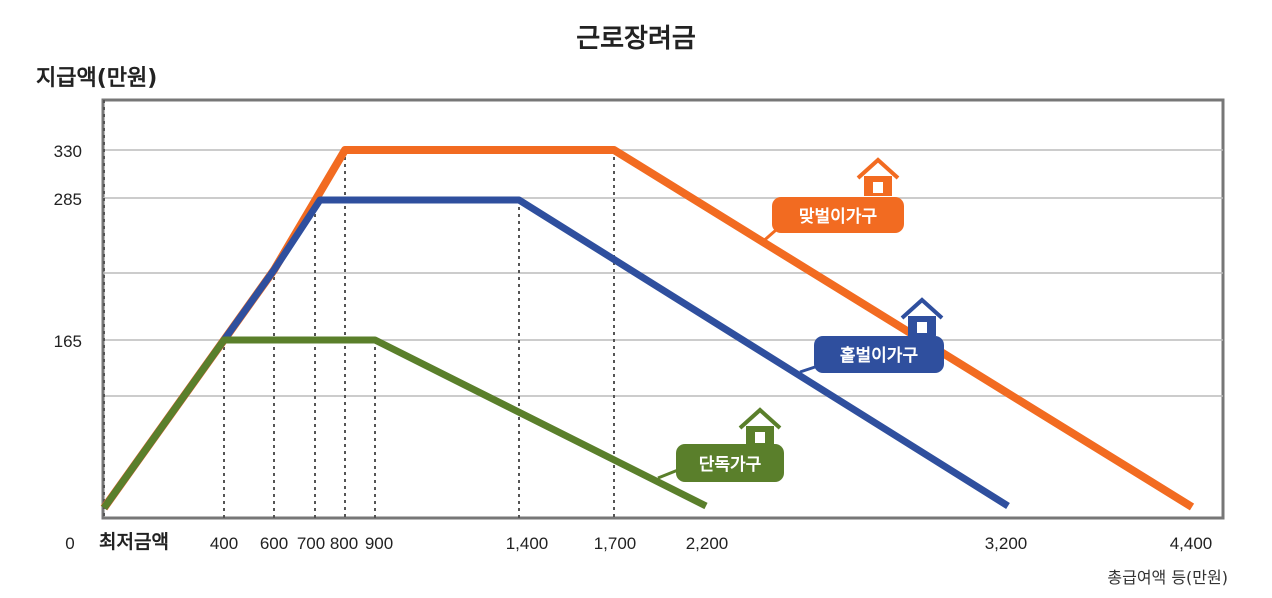 Image resolution: width=1272 pixels, height=598 pixels. What do you see at coordinates (831, 201) in the screenshot?
I see `legend-badge-dual: 맞벌이가구` at bounding box center [831, 201].